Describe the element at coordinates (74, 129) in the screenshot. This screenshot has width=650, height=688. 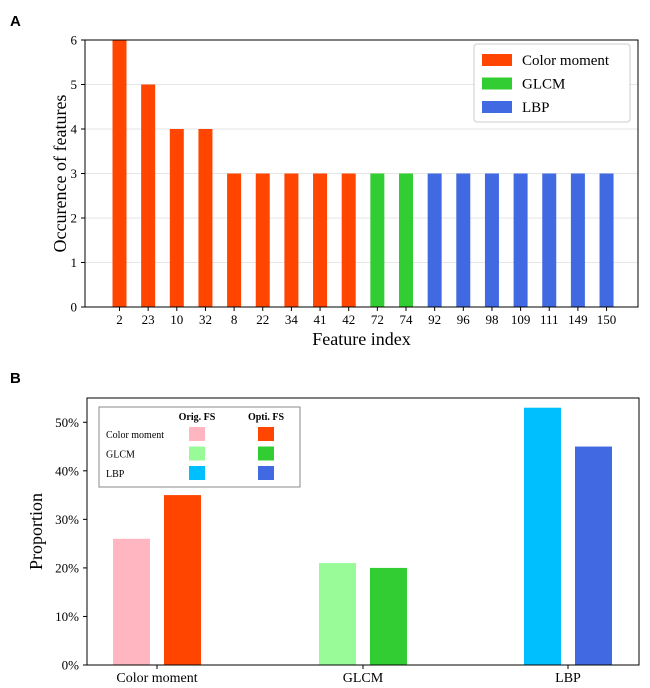
I see `y-tick-label: 4` at that location.